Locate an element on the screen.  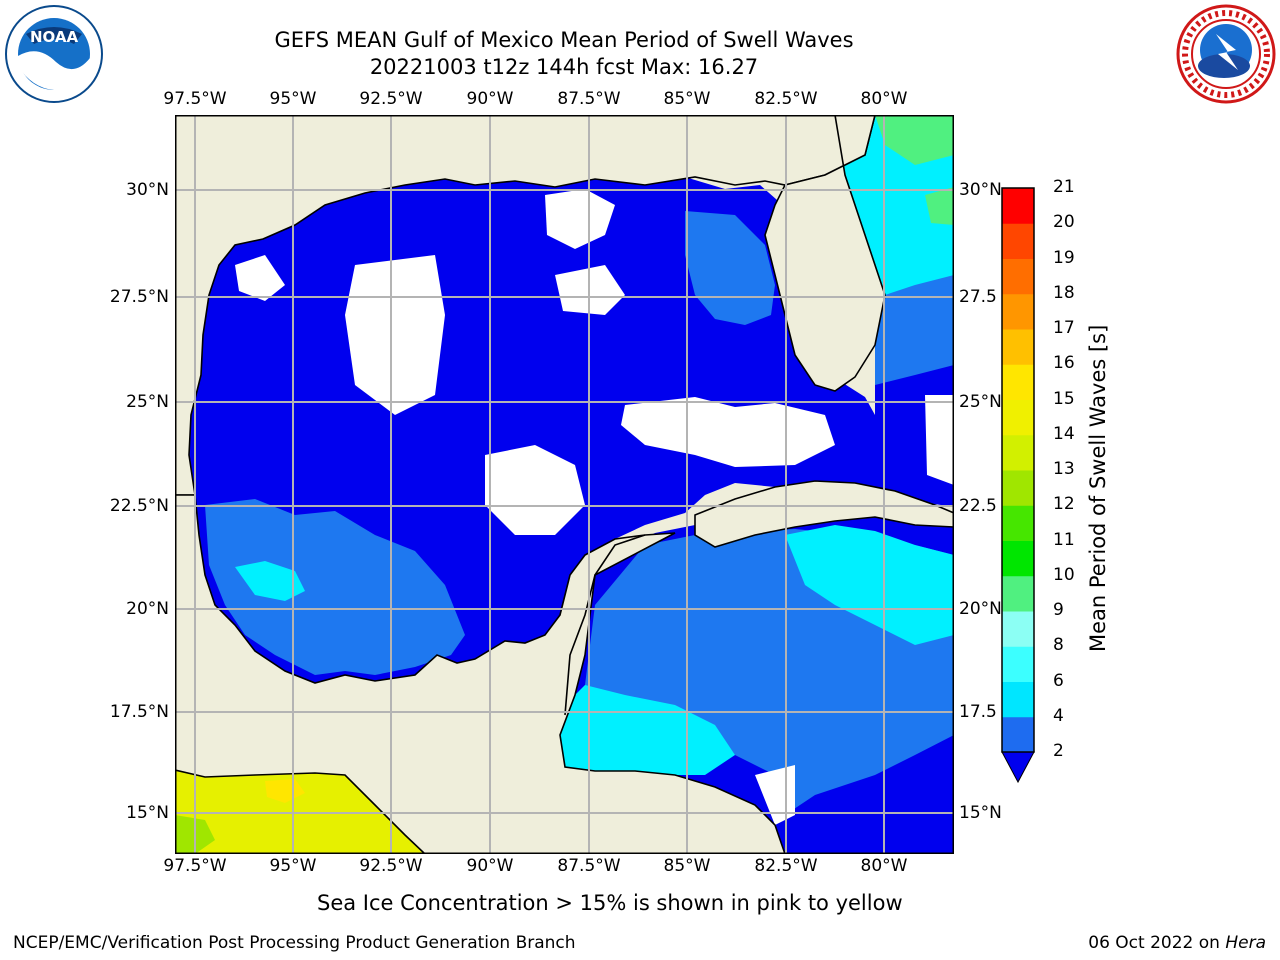
bottom-lon-label: 87.5°W is located at coordinates (589, 866).